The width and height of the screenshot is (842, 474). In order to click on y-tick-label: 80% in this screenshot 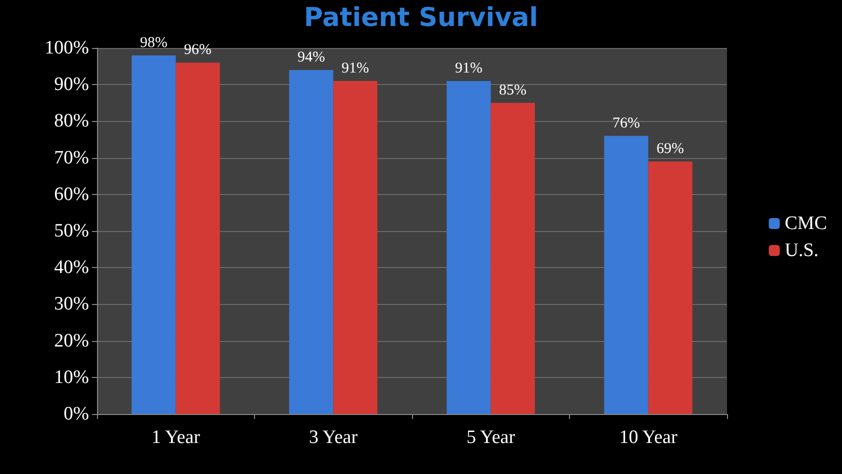, I will do `click(72, 121)`.